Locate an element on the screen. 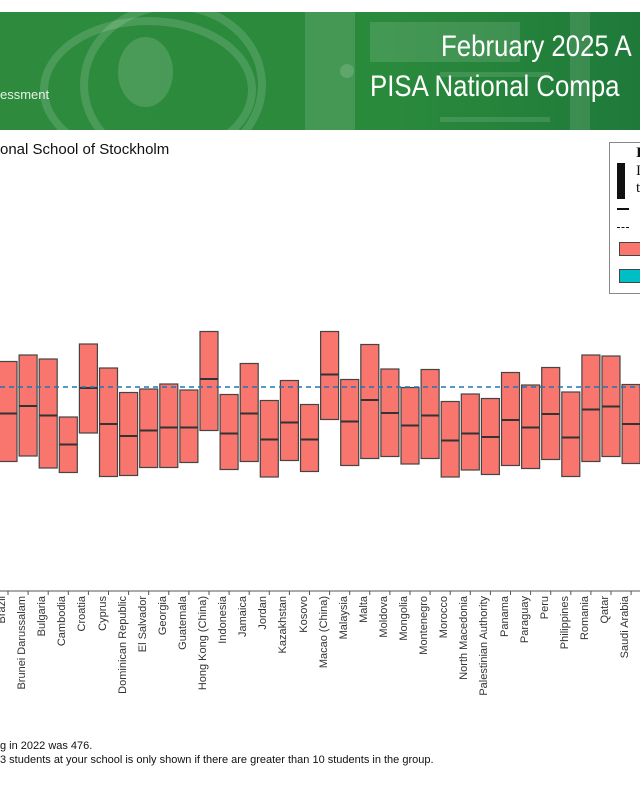  x-tick-label: Brazil is located at coordinates (4, 610).